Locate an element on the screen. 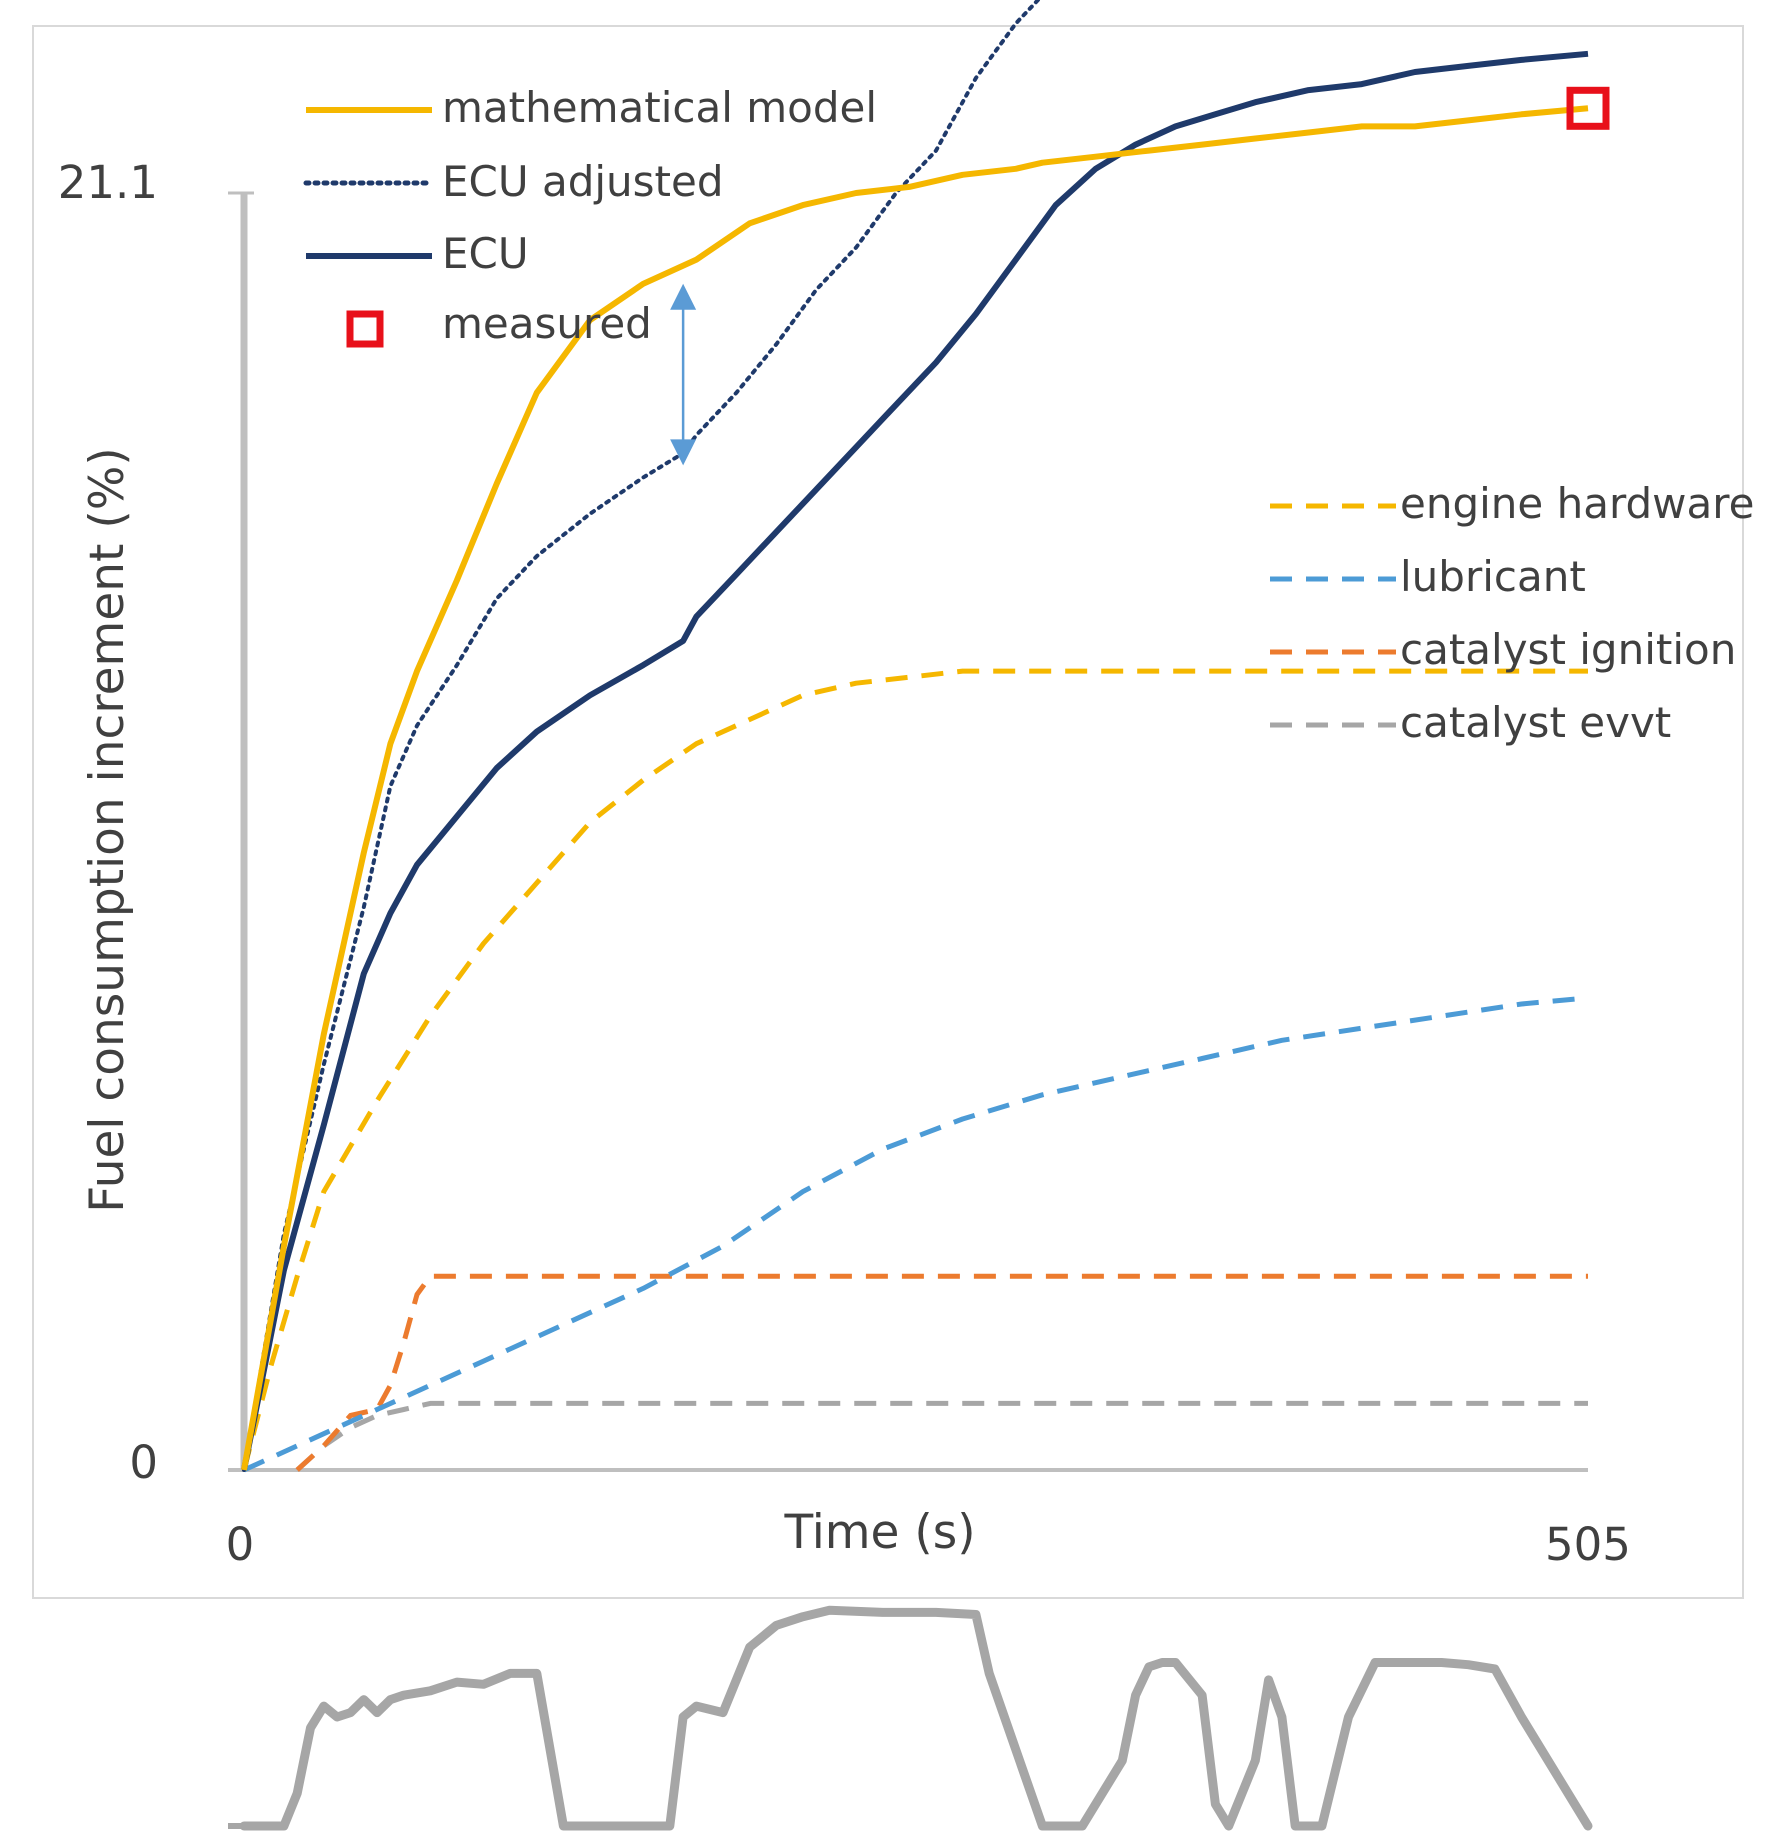  speed-trace-line is located at coordinates (916, 1718).